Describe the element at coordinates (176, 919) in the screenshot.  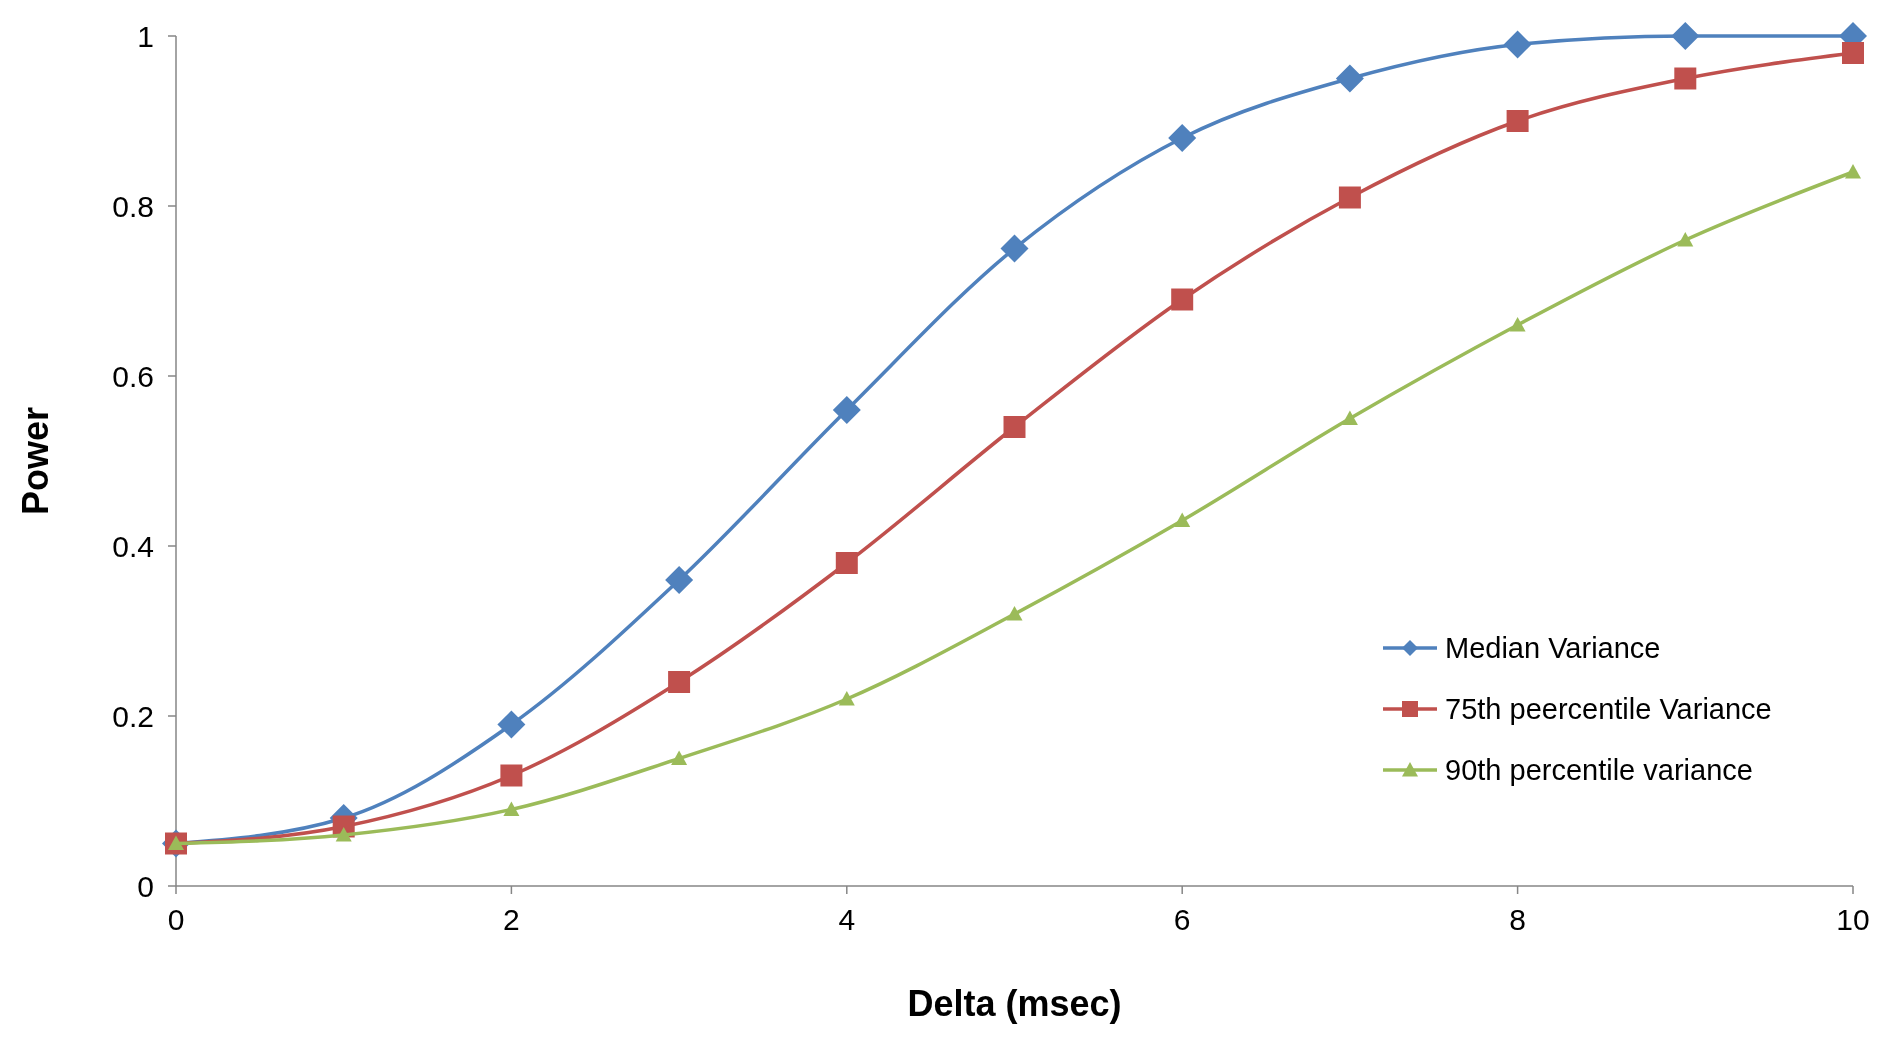
I see `x-tick-label: 0` at that location.